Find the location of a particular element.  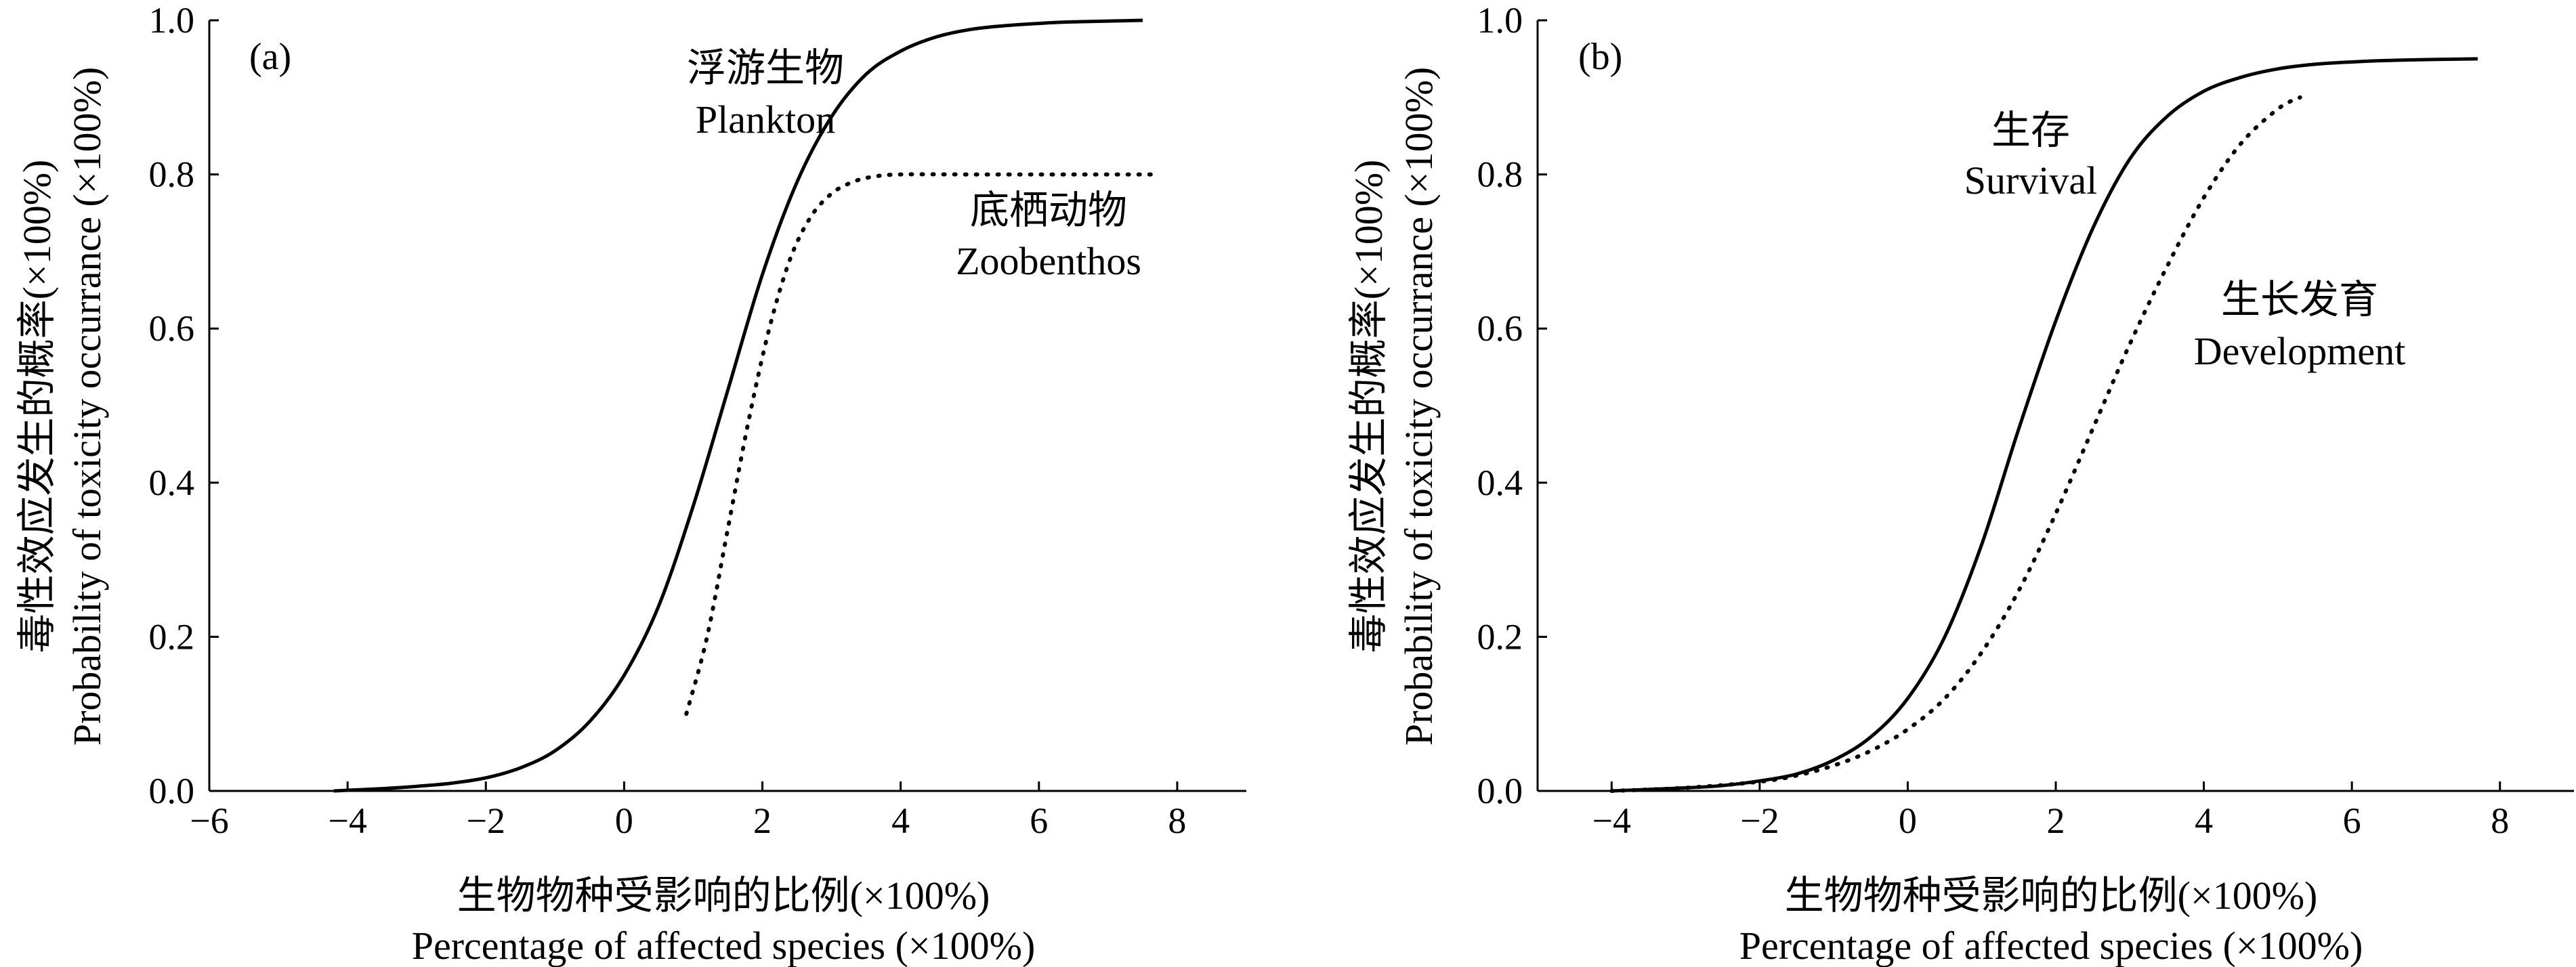

panel-b-x-title-en: Percentage of affected species (×100%) is located at coordinates (2051, 945).